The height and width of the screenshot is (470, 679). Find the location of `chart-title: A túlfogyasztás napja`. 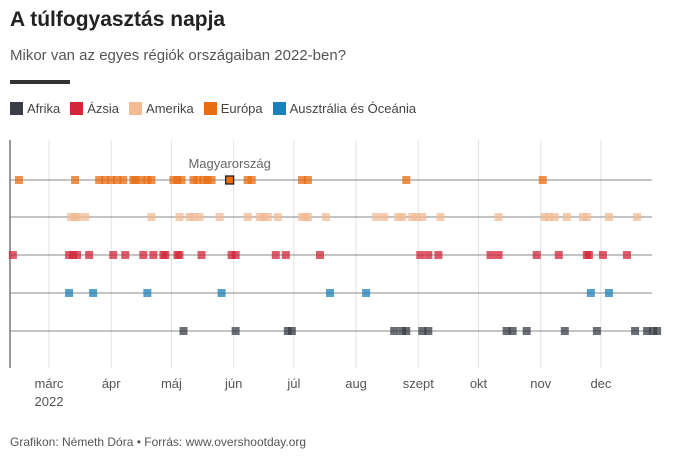

chart-title: A túlfogyasztás napja is located at coordinates (118, 19).